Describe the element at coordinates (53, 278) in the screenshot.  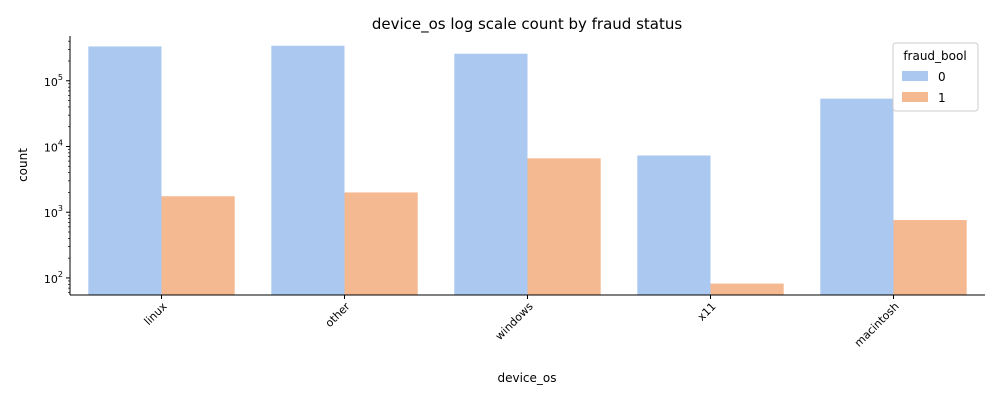
I see `y-tick-label-100: 10²` at that location.